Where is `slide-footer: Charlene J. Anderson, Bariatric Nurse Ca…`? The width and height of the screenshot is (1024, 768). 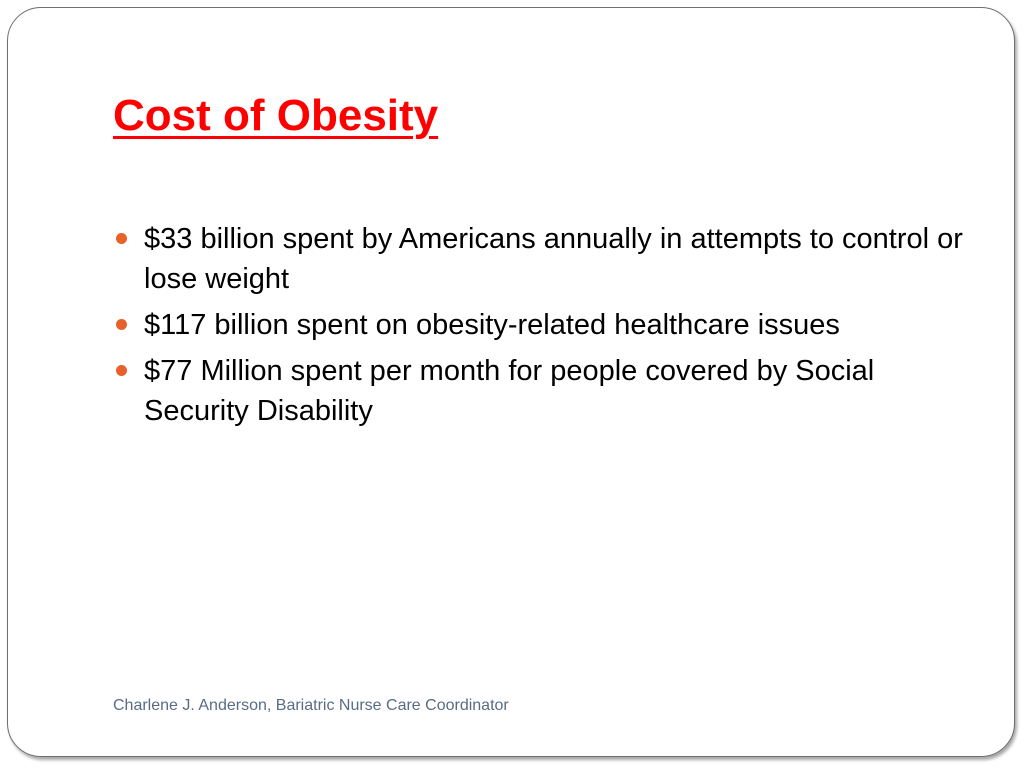
slide-footer: Charlene J. Anderson, Bariatric Nurse Ca… is located at coordinates (311, 705).